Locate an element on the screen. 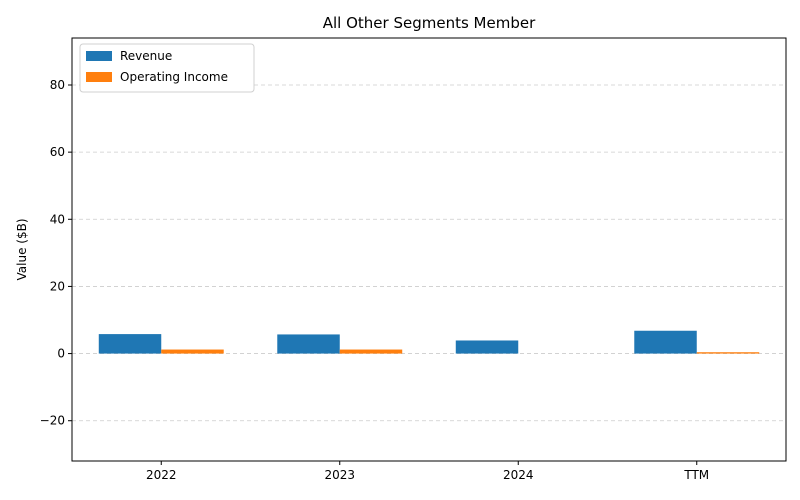 The height and width of the screenshot is (500, 800). y-tick-label: 80 is located at coordinates (57, 85).